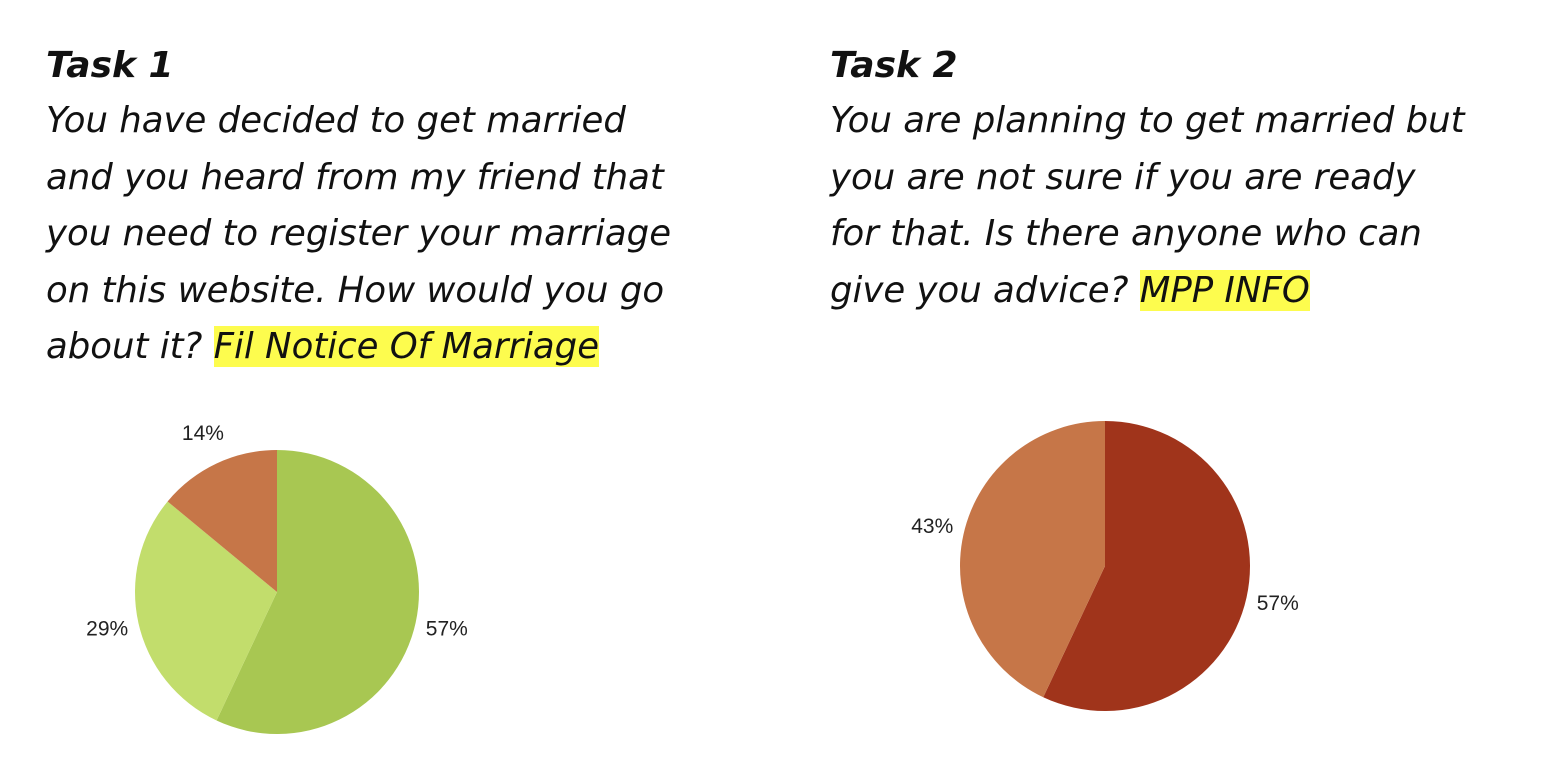 This screenshot has height=765, width=1543. Describe the element at coordinates (355, 290) in the screenshot. I see `task-1-line-4: on this website. How would you go` at that location.